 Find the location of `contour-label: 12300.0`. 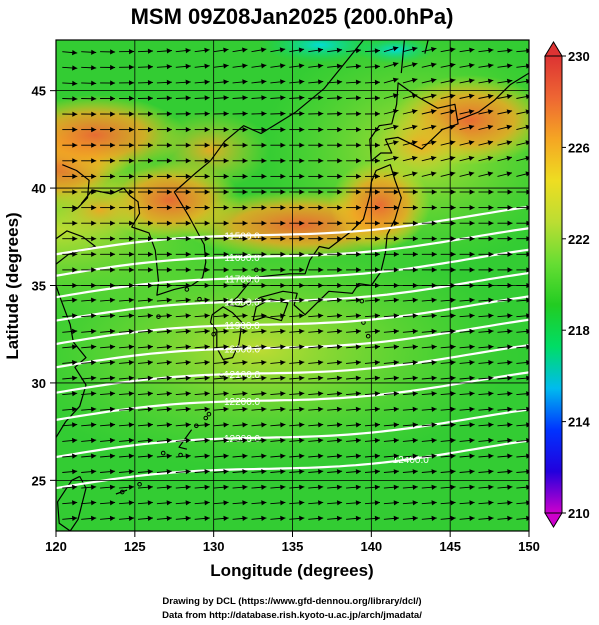

contour-label: 12300.0 is located at coordinates (242, 439).